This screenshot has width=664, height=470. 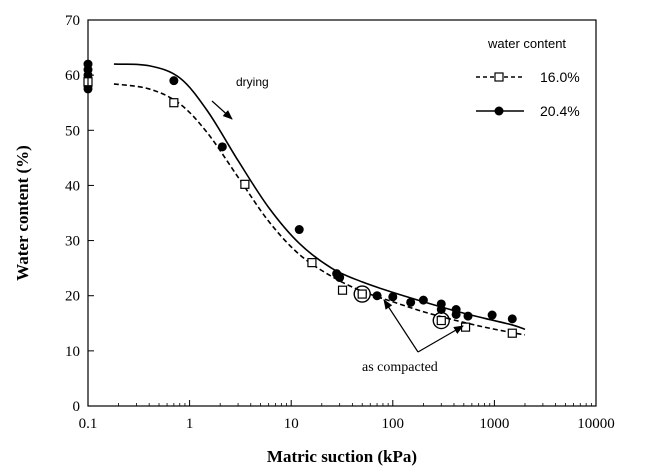 What do you see at coordinates (72, 352) in the screenshot?
I see `y-tick-label: 10` at bounding box center [72, 352].